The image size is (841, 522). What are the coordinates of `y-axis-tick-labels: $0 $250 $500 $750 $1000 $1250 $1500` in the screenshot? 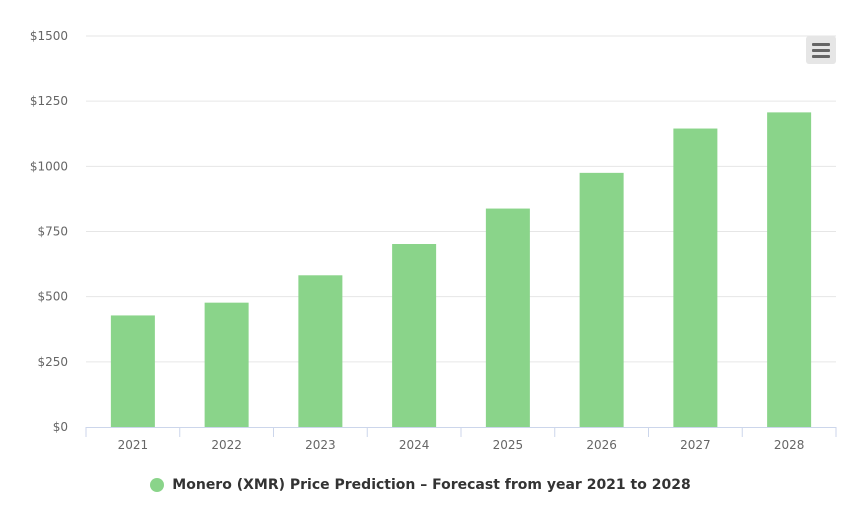 It's located at (49, 231).